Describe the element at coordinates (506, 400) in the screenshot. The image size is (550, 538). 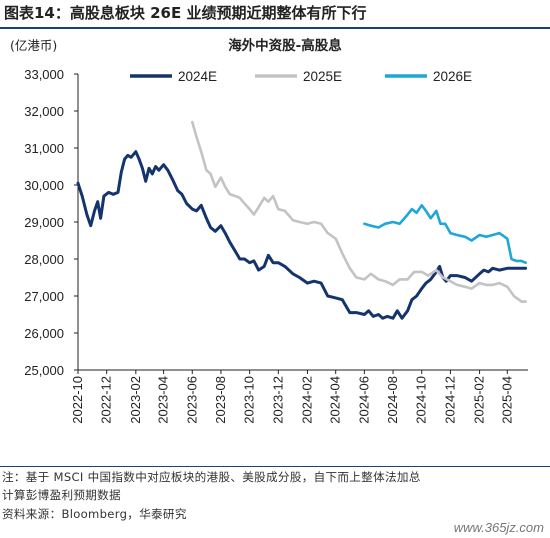
I see `x-tick-label: 2025-04` at that location.